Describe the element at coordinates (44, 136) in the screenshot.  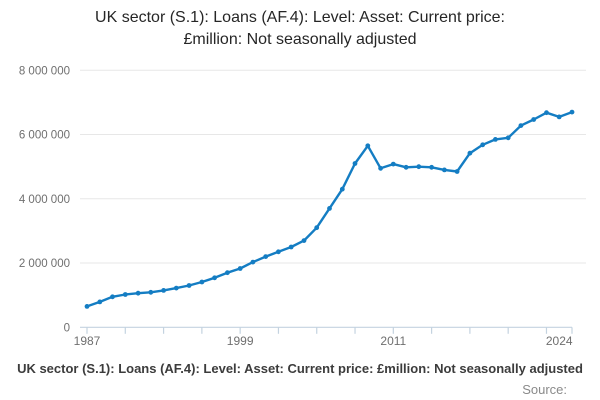
I see `y-axis-tick-label: 6 000 000` at that location.